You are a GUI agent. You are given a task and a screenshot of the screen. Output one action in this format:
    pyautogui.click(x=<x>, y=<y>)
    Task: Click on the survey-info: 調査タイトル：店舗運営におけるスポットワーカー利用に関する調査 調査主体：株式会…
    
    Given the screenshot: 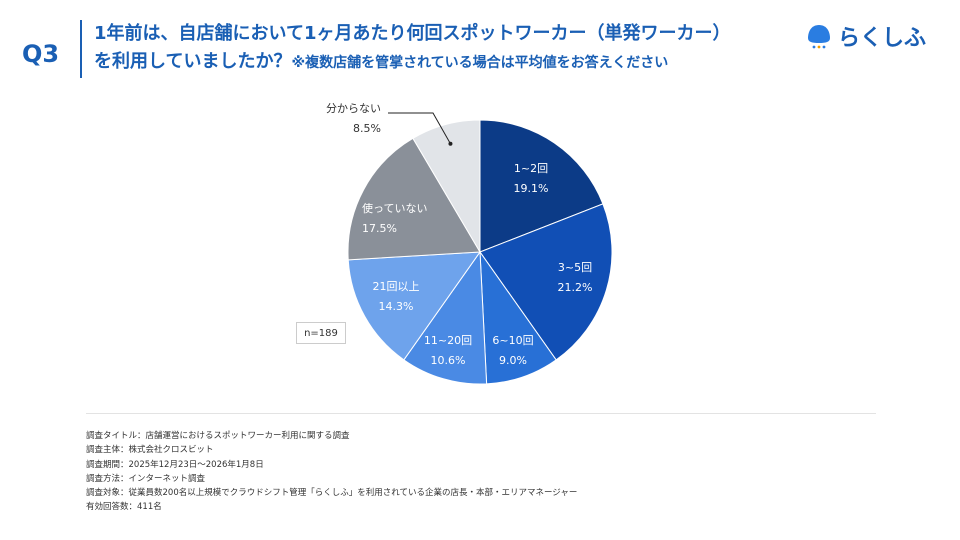 What is the action you would take?
    pyautogui.click(x=331, y=472)
    